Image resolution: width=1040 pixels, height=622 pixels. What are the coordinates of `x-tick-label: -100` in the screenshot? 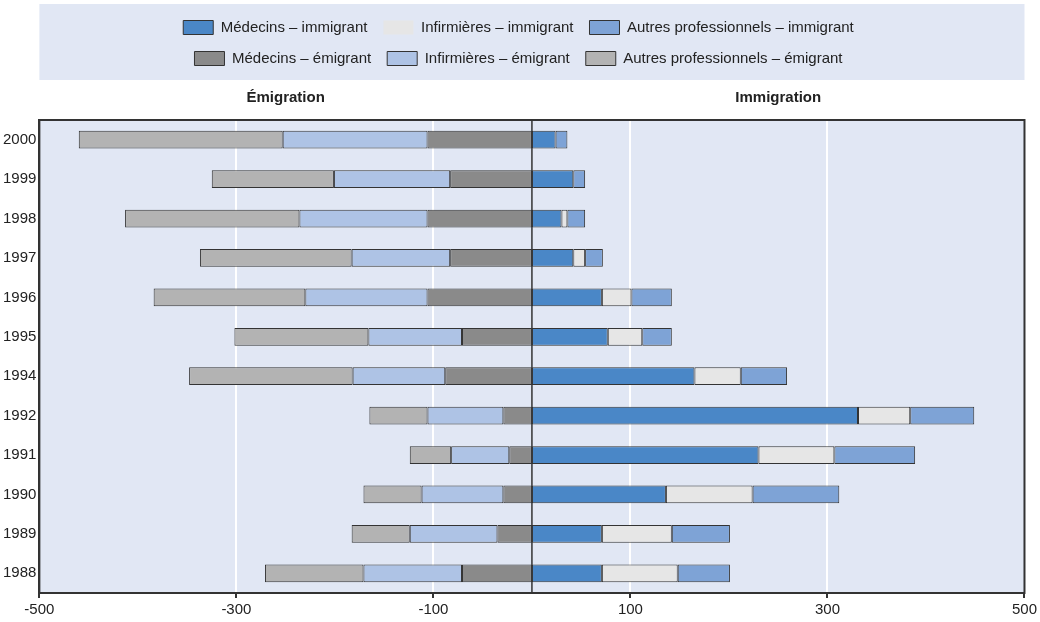 It's located at (433, 609).